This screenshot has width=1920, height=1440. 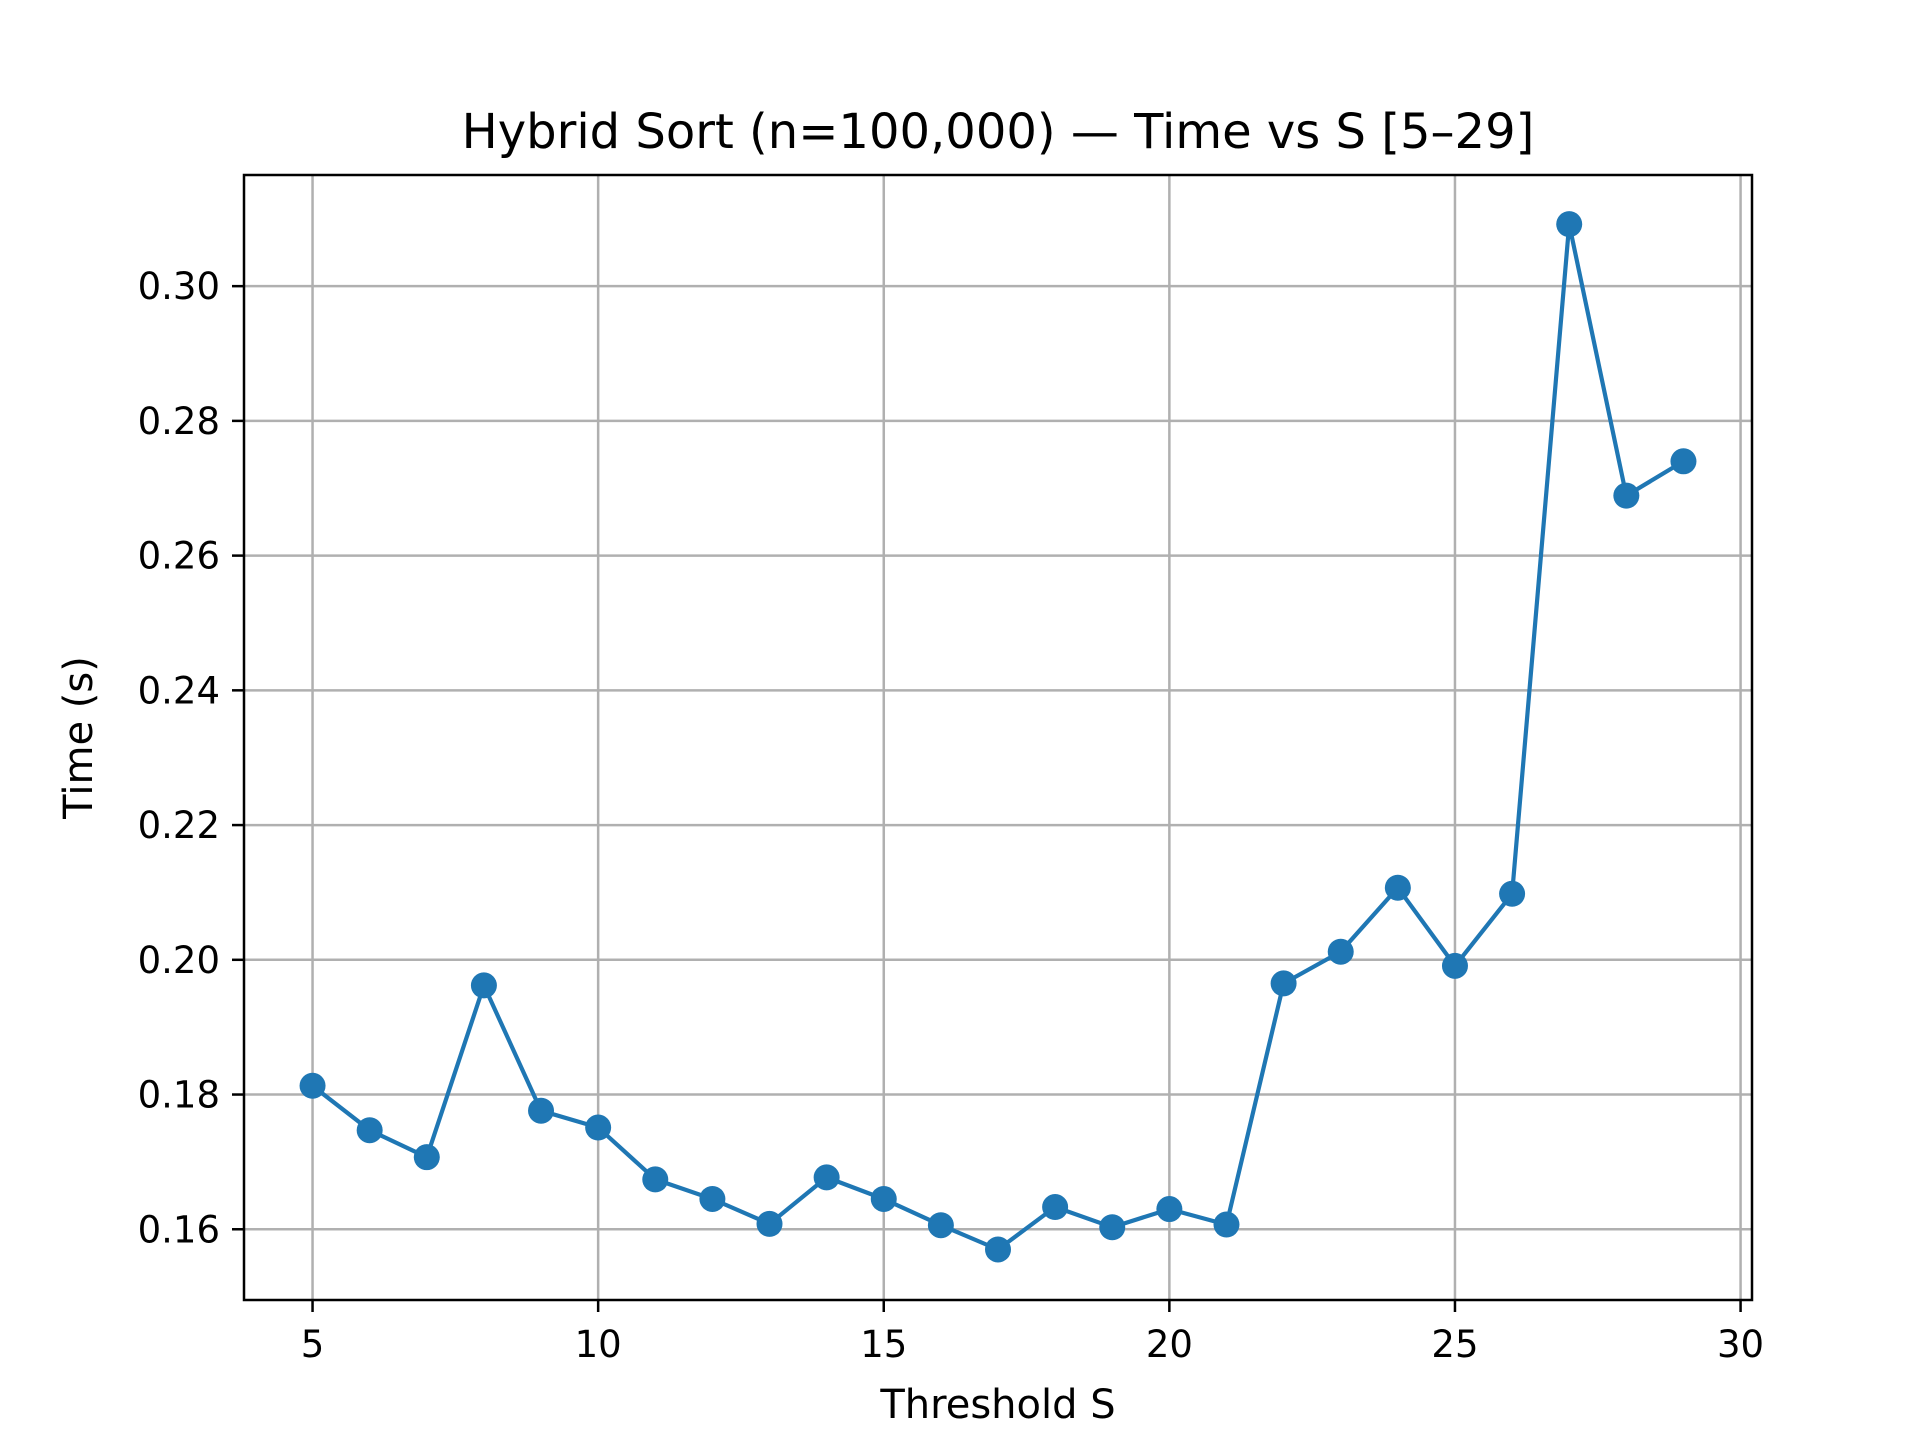 What do you see at coordinates (1740, 1344) in the screenshot?
I see `x-tick-label: 30` at bounding box center [1740, 1344].